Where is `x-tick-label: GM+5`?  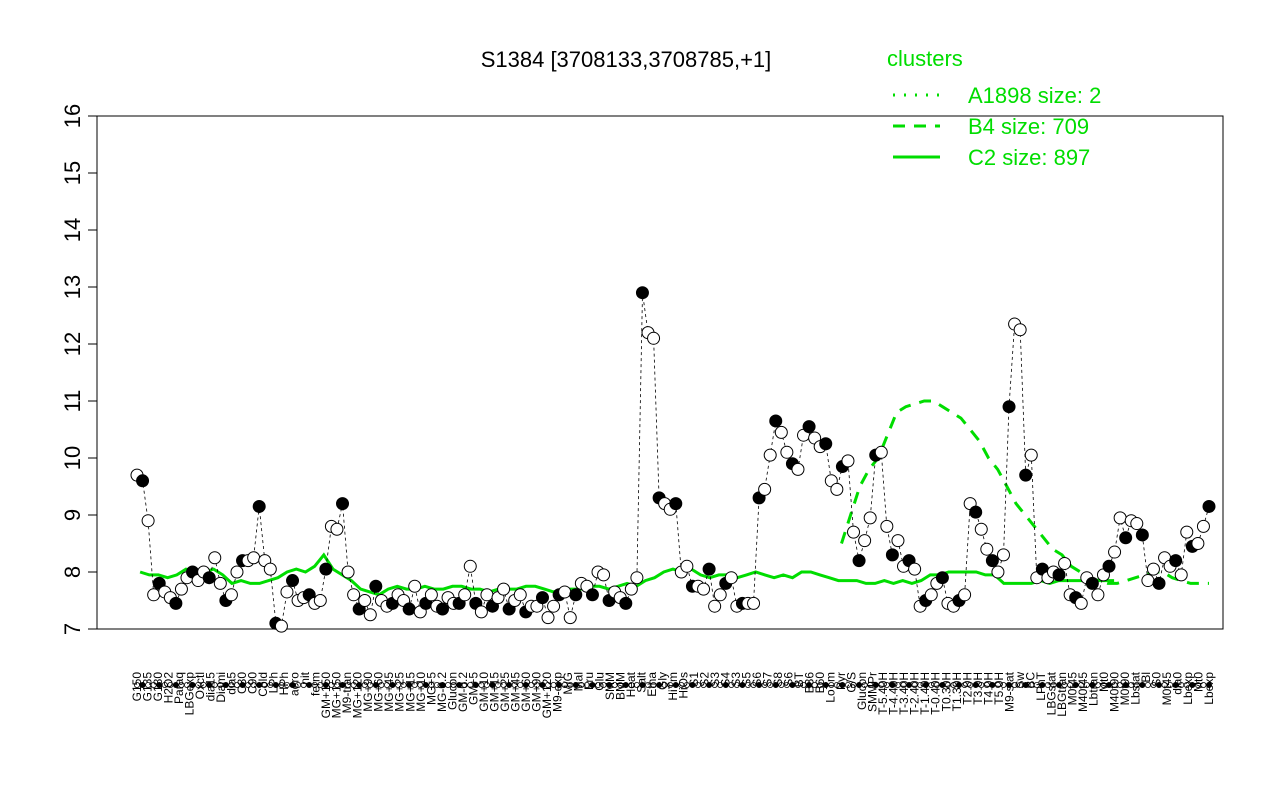
x-tick-label: GM+5 is located at coordinates (473, 688).